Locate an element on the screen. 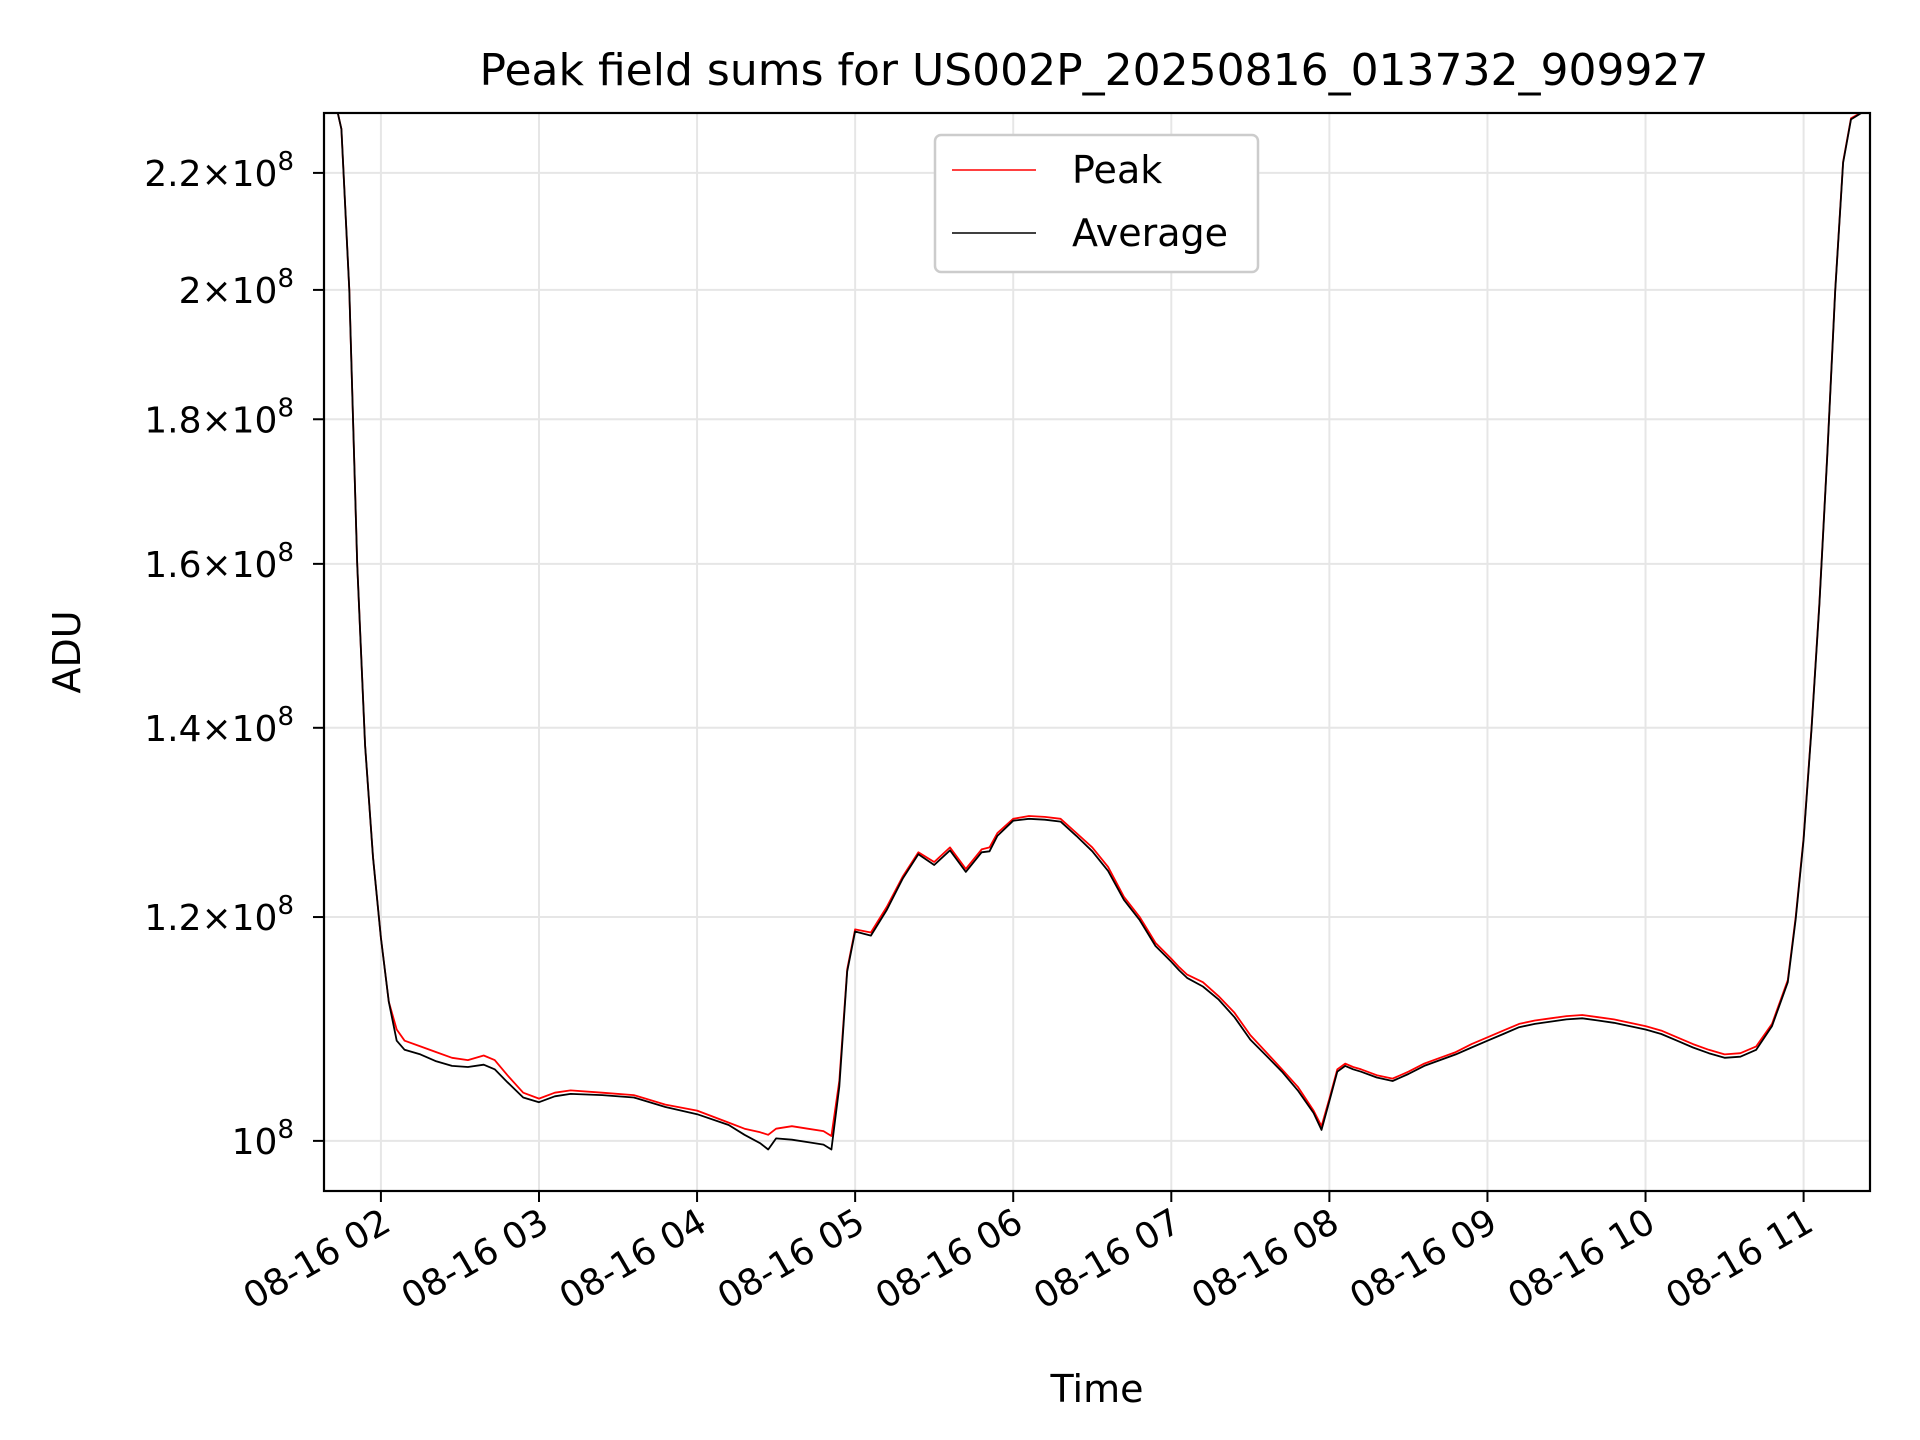  x-axis-label: Time is located at coordinates (1097, 1389).